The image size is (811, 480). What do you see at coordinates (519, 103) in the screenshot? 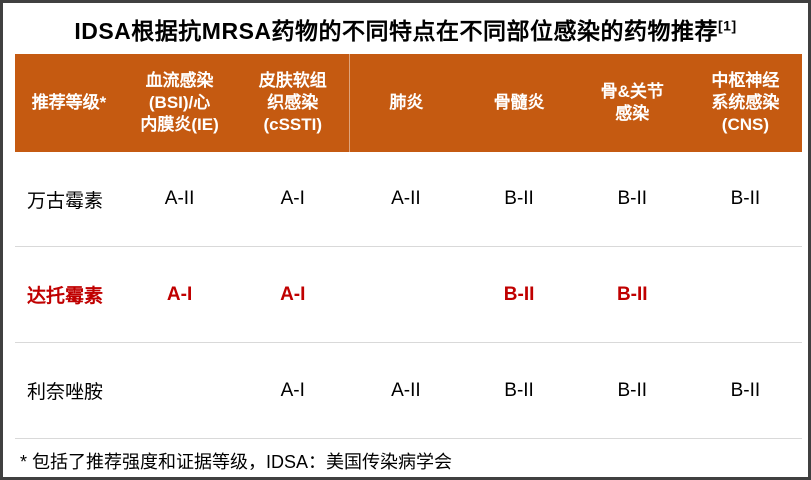
I see `column-header-osteomyelitis: 骨髓炎` at bounding box center [519, 103].